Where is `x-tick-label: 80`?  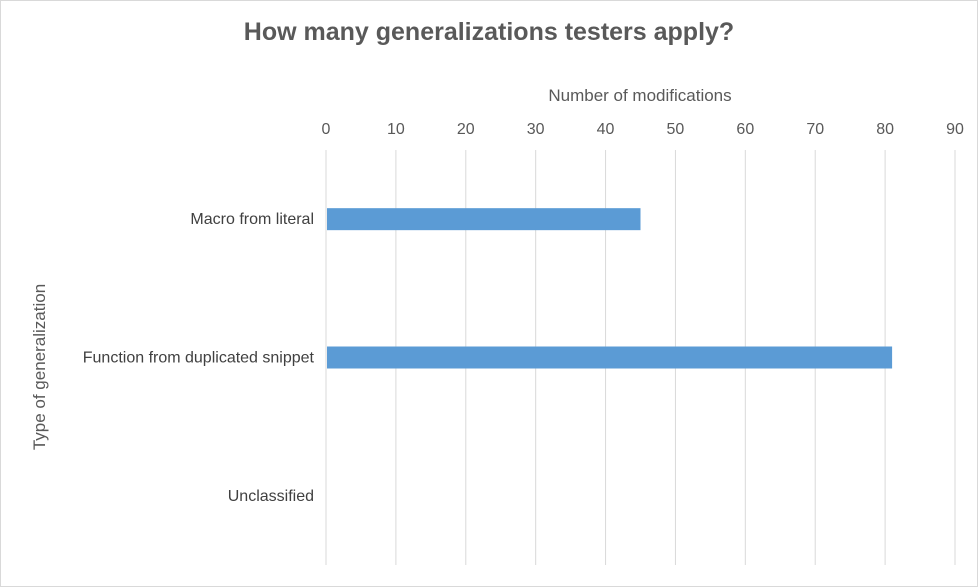
x-tick-label: 80 is located at coordinates (885, 129).